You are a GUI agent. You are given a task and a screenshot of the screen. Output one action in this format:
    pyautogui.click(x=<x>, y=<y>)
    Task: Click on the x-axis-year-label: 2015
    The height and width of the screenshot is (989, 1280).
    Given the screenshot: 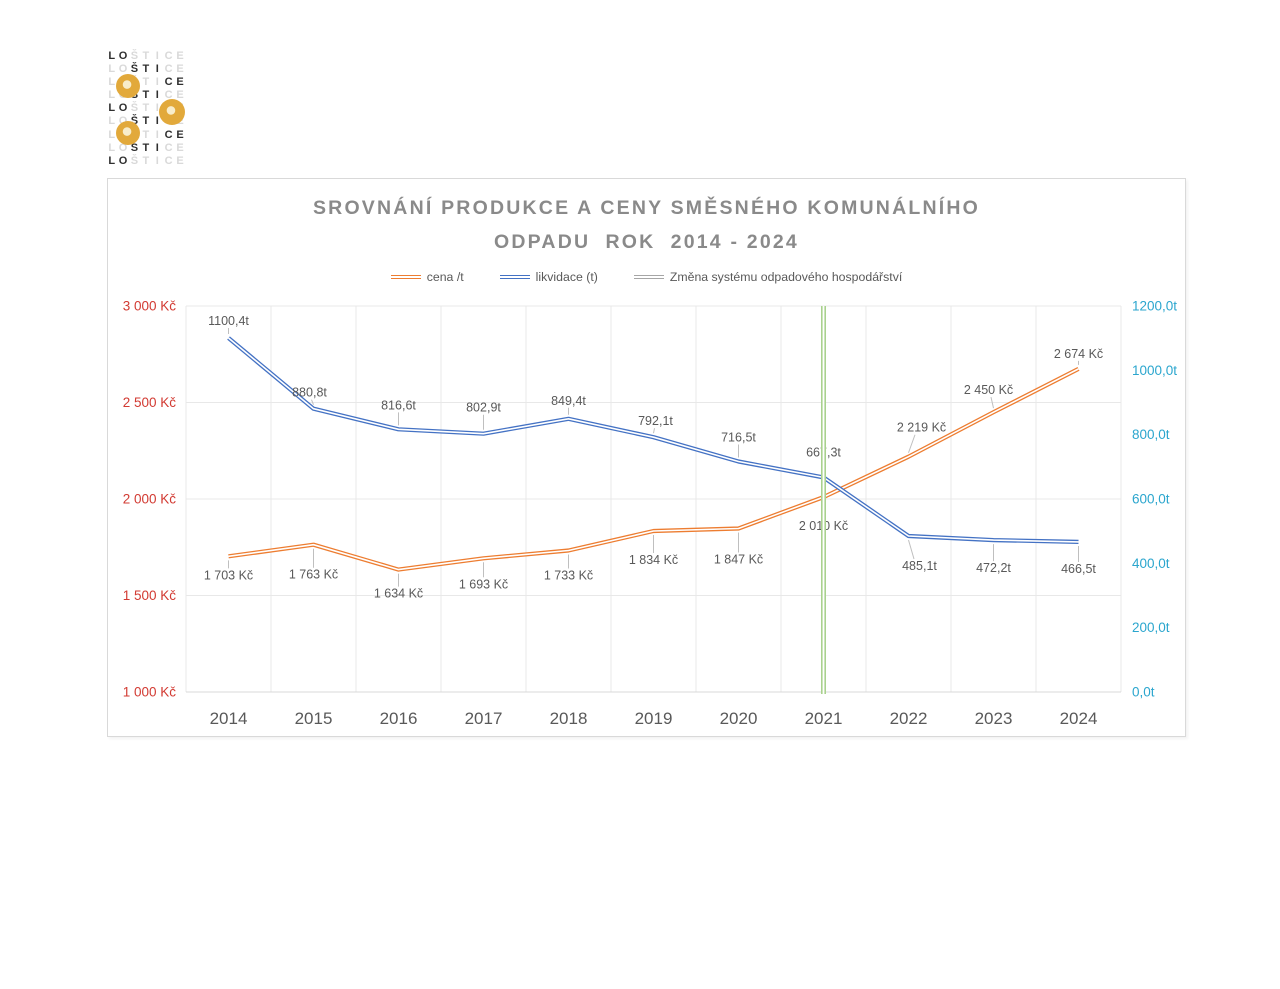 What is the action you would take?
    pyautogui.click(x=314, y=718)
    